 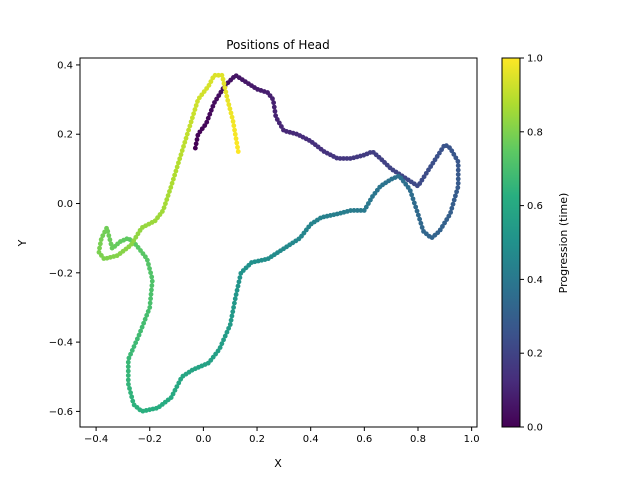 What do you see at coordinates (311, 439) in the screenshot?
I see `x-tick-label: 0.4` at bounding box center [311, 439].